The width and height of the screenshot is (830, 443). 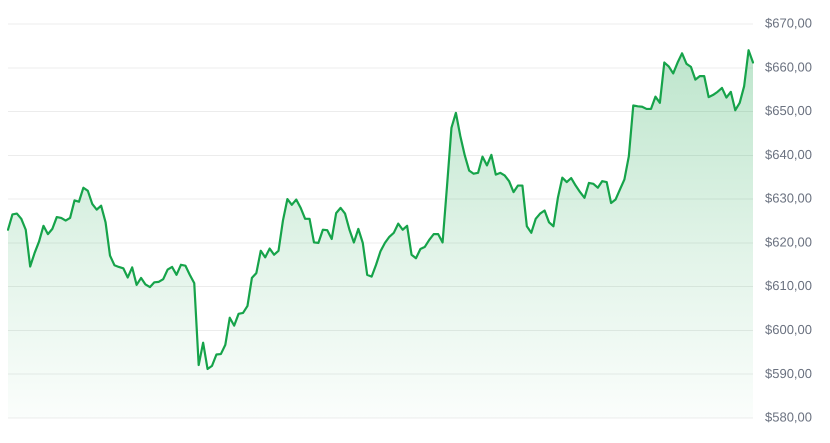 What do you see at coordinates (788, 373) in the screenshot?
I see `y-tick-label: $590,00` at bounding box center [788, 373].